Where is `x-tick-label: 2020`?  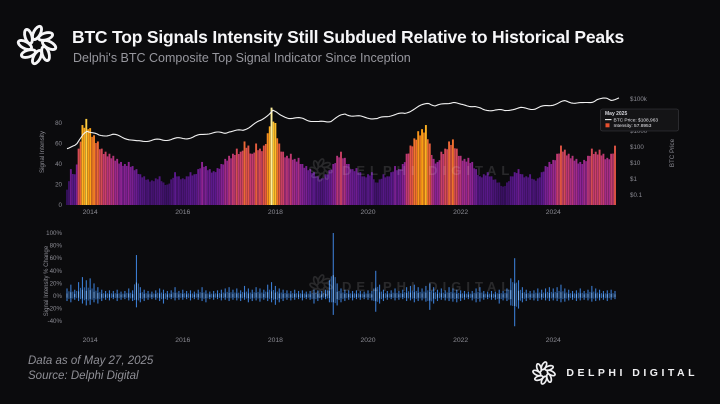
x-tick-label: 2020 is located at coordinates (367, 340).